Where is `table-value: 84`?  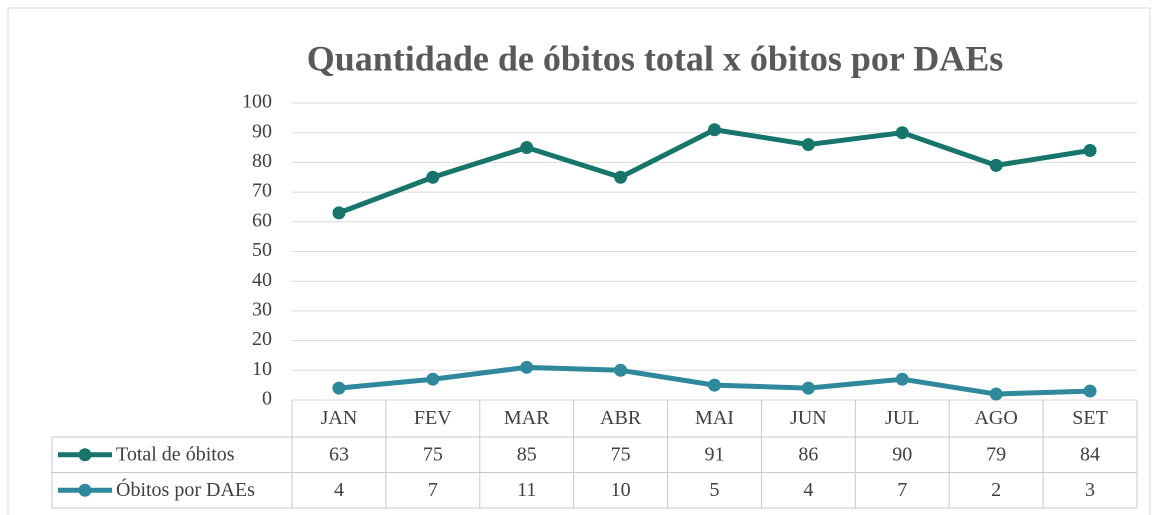 table-value: 84 is located at coordinates (1090, 454).